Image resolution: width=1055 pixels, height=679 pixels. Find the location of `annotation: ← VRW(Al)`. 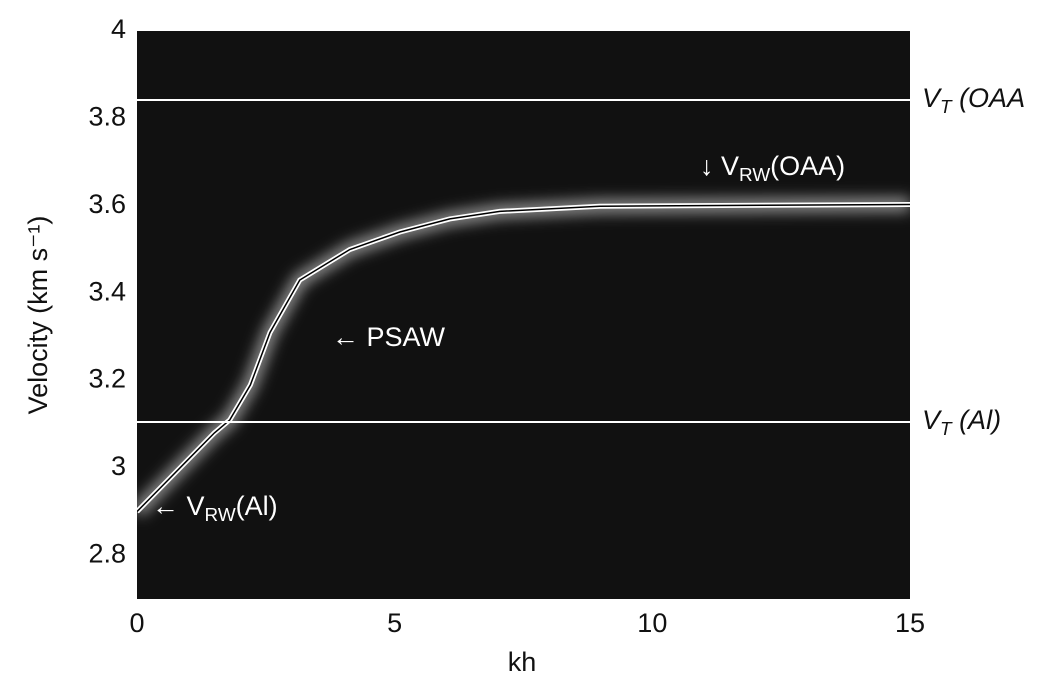

annotation: ← VRW(Al) is located at coordinates (215, 508).